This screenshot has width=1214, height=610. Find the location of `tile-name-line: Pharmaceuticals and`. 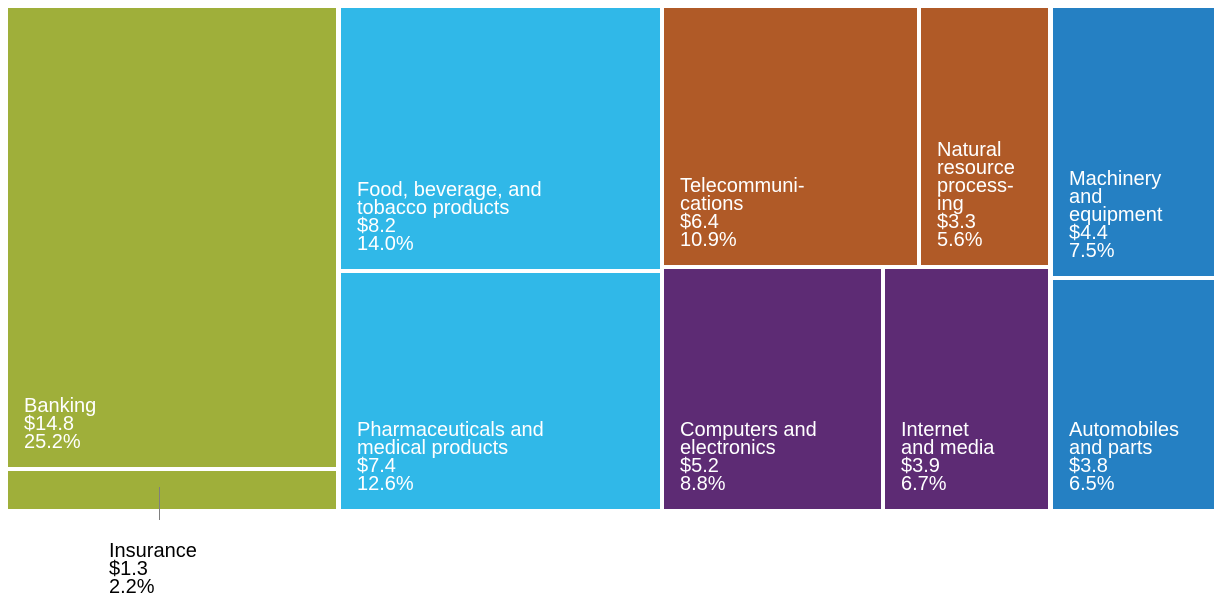

tile-name-line: Pharmaceuticals and is located at coordinates (450, 430).